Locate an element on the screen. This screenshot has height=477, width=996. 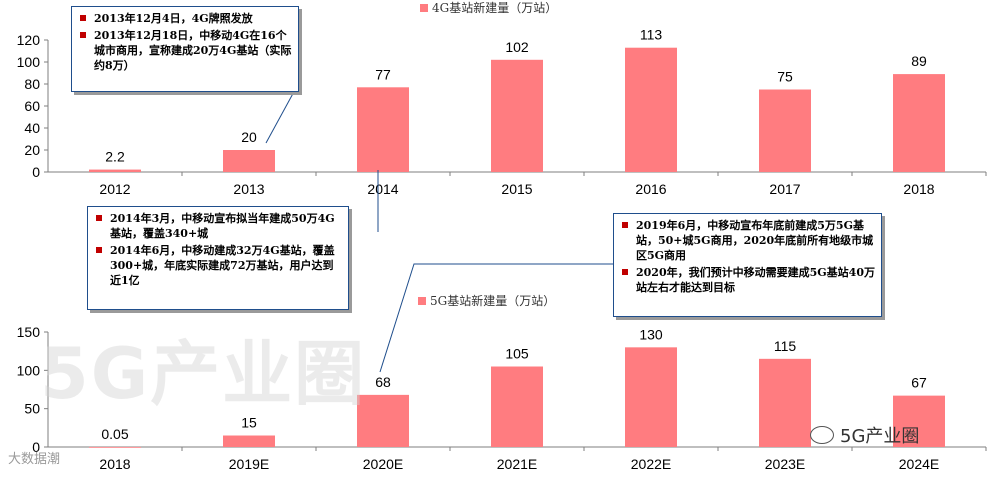
x-tick-label: 2012 is located at coordinates (114, 189).